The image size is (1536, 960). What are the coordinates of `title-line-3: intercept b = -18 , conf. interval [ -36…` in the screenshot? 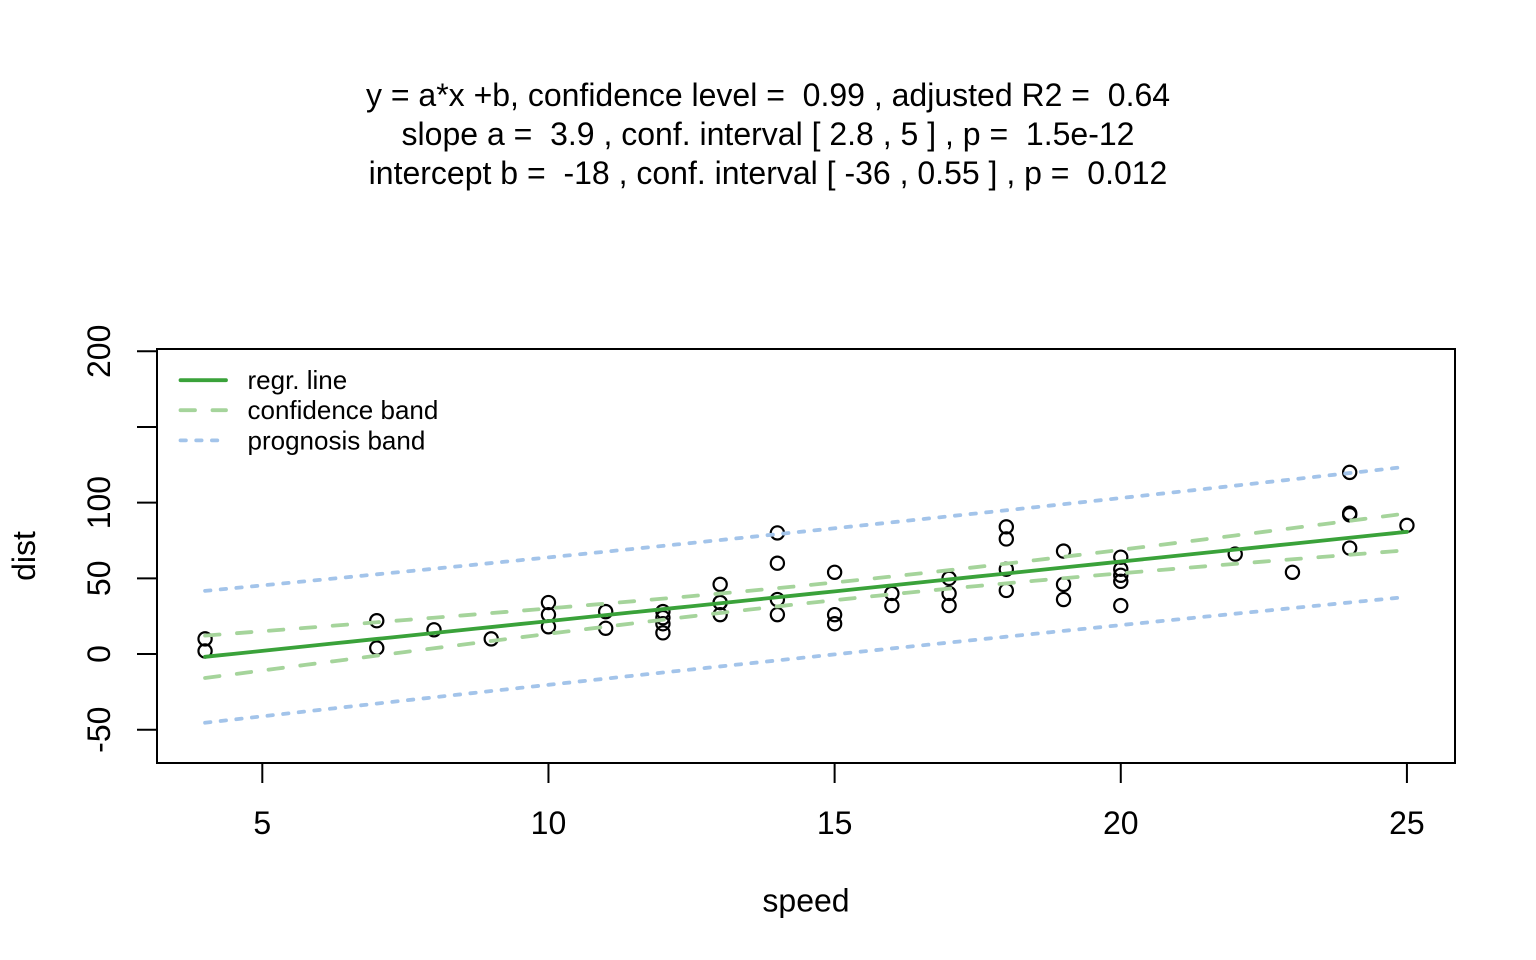 It's located at (768, 173).